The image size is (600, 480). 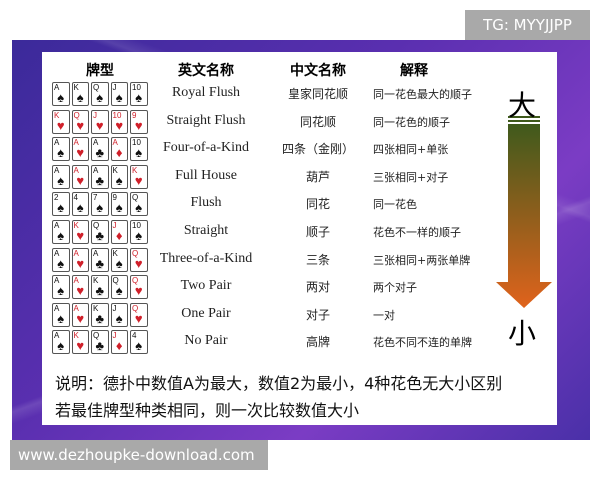 I want to click on card-group: K ♥ Q ♥ J ♥ 10 ♥ 9 ♥, so click(x=100, y=121).